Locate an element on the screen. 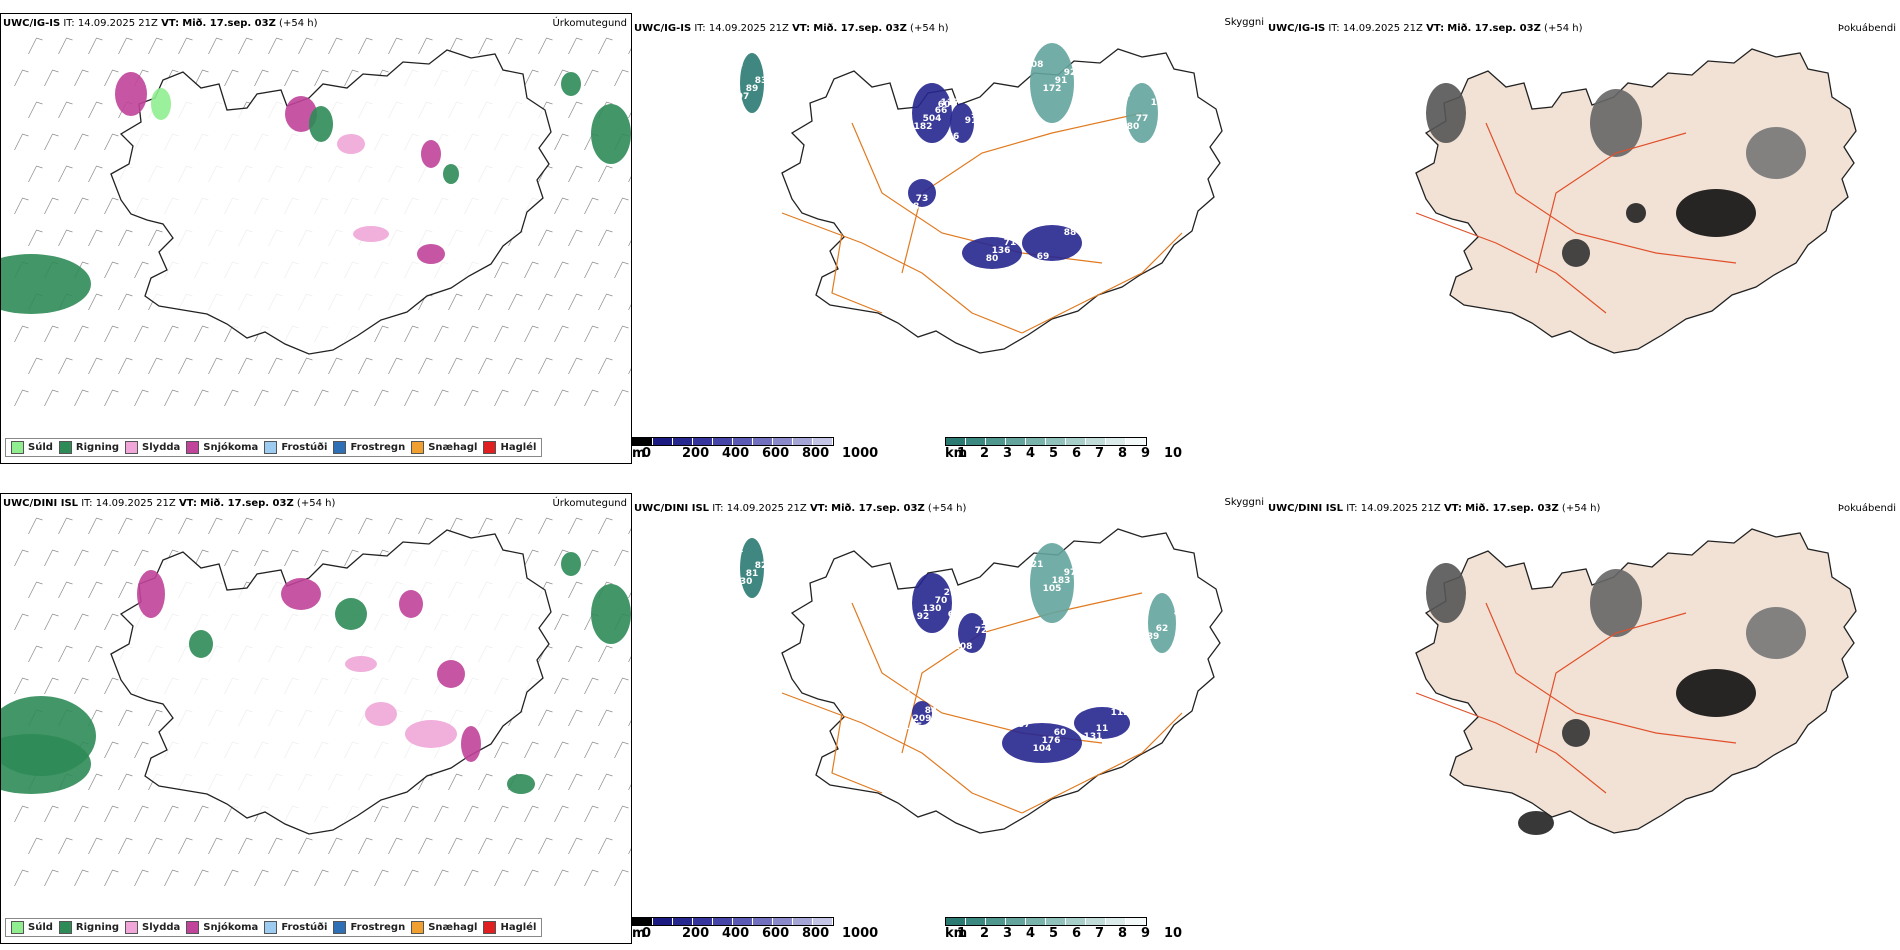 This screenshot has width=1900, height=950. legend-label: Snæhagl is located at coordinates (453, 447).